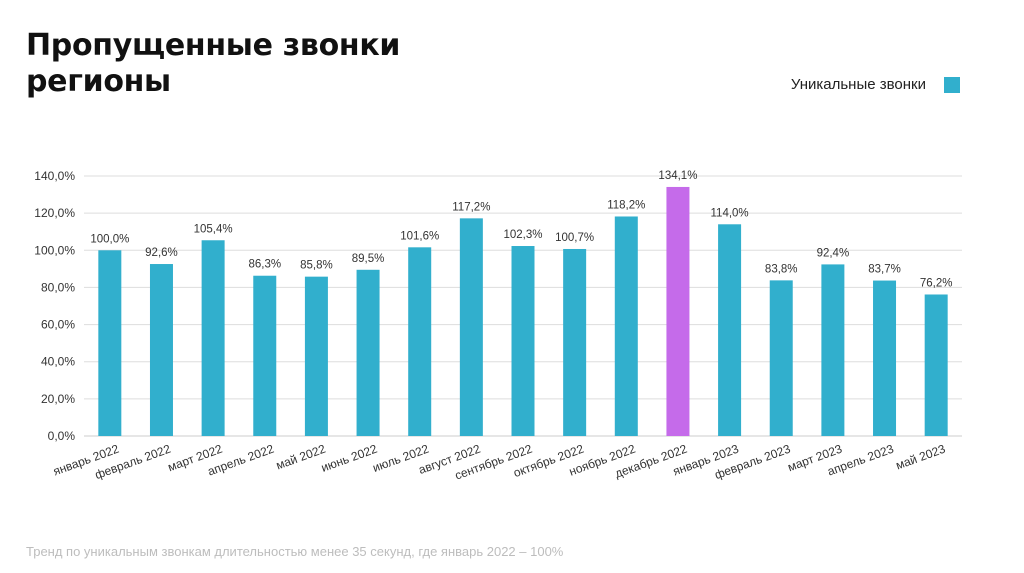 This screenshot has height=573, width=1024. Describe the element at coordinates (522, 235) in the screenshot. I see `data-label: 102,3%` at that location.